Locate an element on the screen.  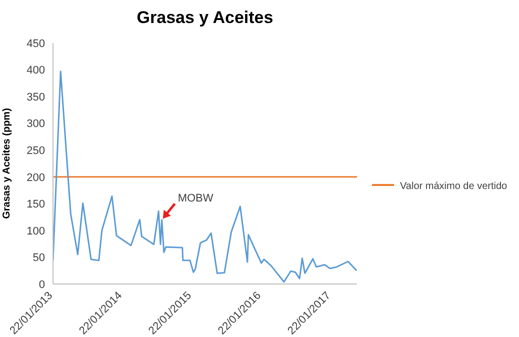
y-tick-label: 250 is located at coordinates (35, 151).